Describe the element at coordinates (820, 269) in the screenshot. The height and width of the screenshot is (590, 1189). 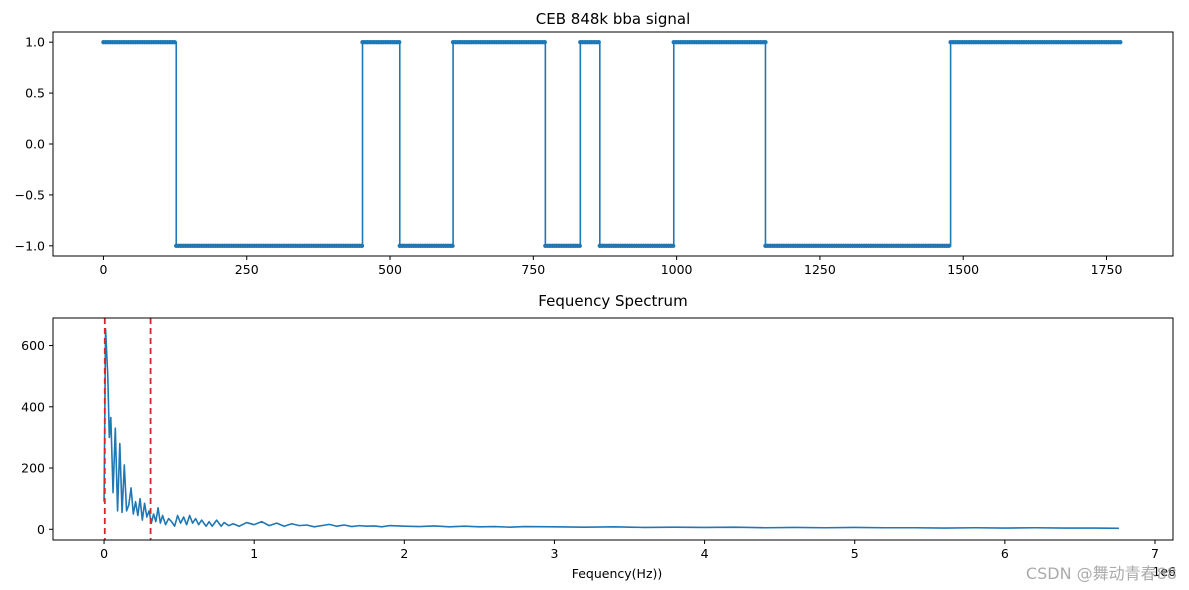
I see `x-tick-label: 1250` at that location.